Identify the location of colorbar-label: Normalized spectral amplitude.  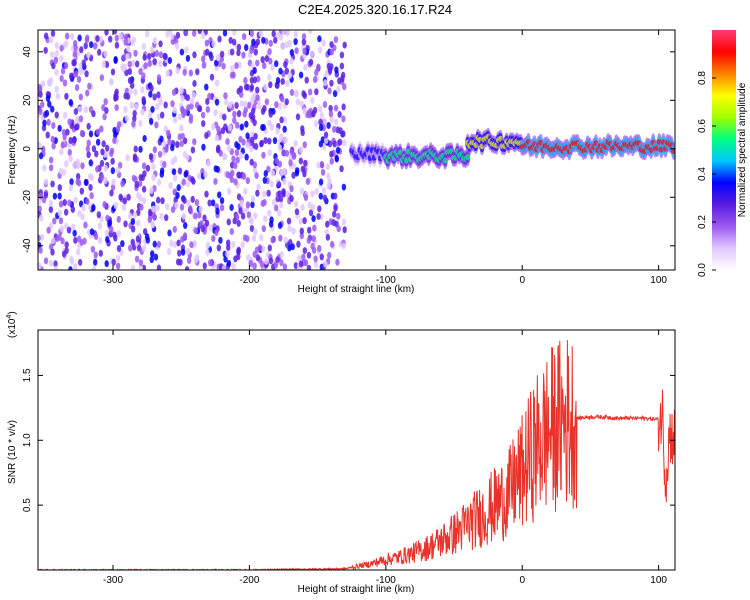
(742, 149).